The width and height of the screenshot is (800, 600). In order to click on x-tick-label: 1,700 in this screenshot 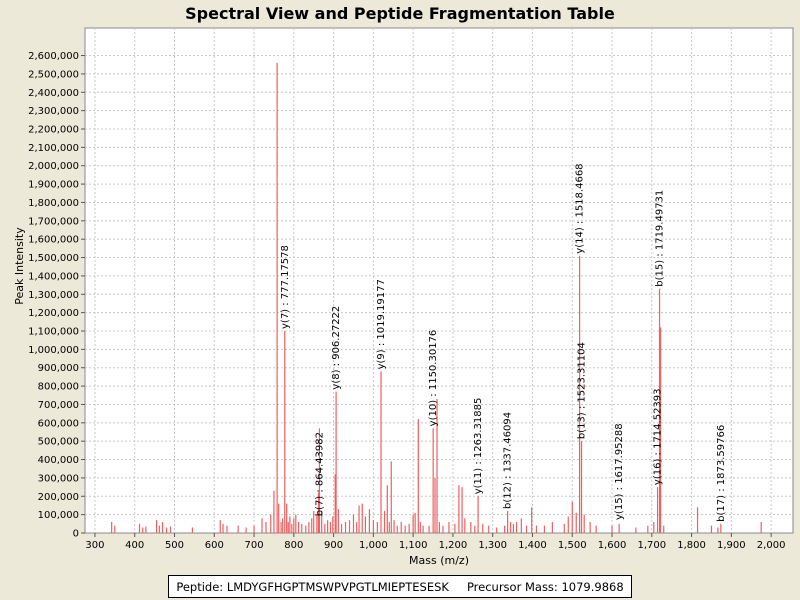, I will do `click(651, 545)`.